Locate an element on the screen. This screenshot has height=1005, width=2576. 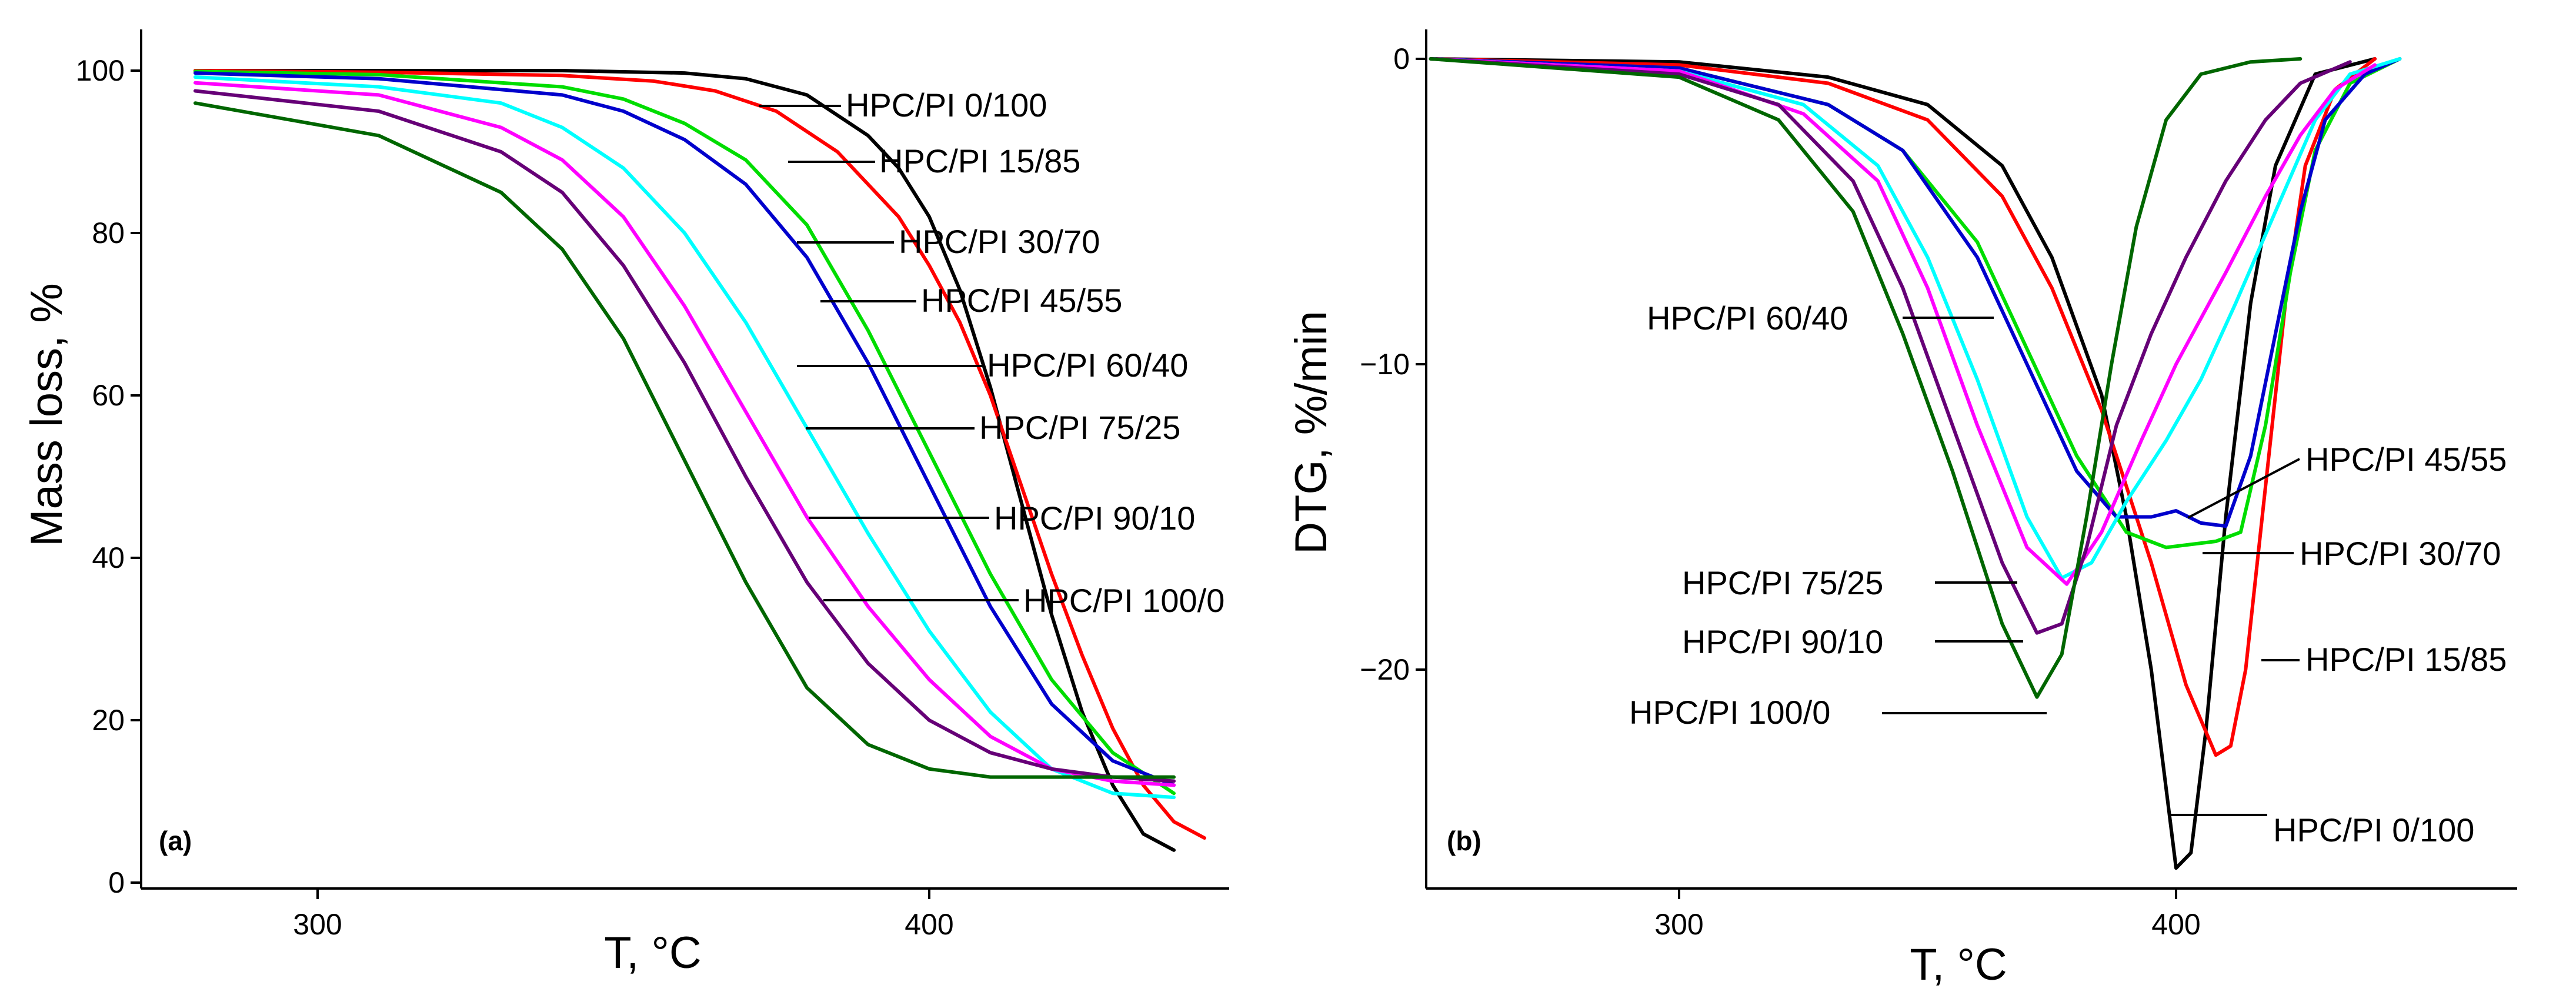
a-label-60-40: HPC/PI 60/40 is located at coordinates (1087, 366).